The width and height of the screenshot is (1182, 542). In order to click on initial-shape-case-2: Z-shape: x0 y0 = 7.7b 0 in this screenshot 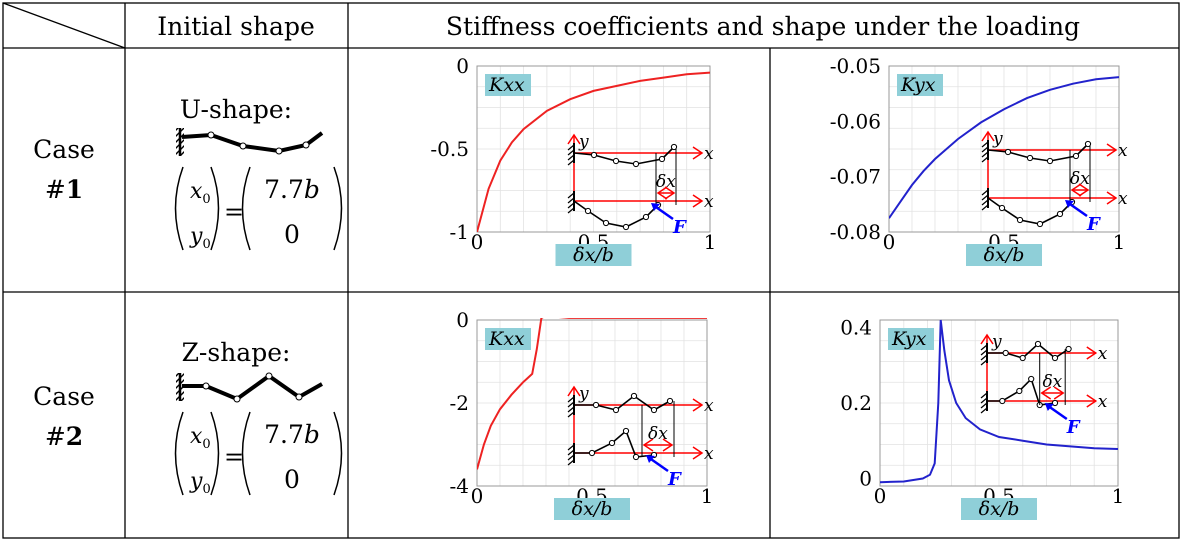, I will do `click(258, 417)`.